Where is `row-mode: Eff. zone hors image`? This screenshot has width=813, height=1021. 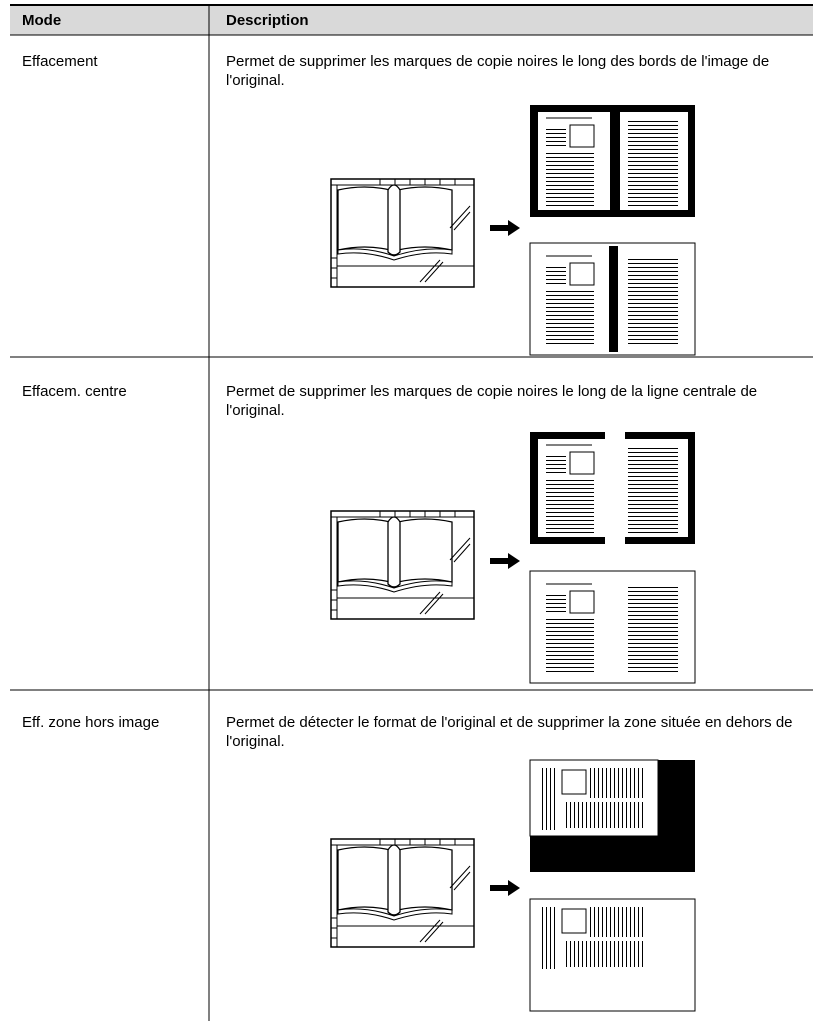 row-mode: Eff. zone hors image is located at coordinates (91, 722).